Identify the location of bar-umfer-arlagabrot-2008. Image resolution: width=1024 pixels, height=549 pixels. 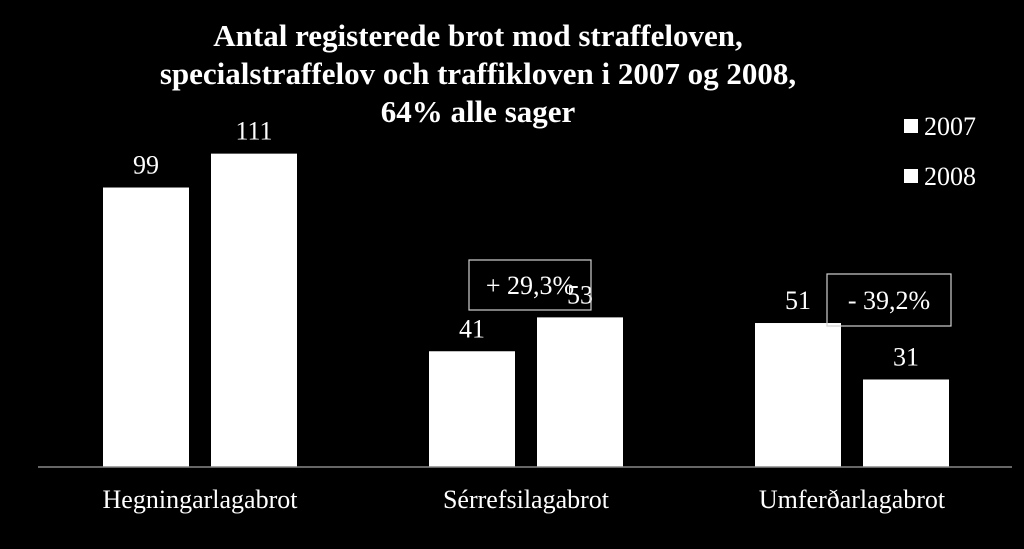
(906, 423).